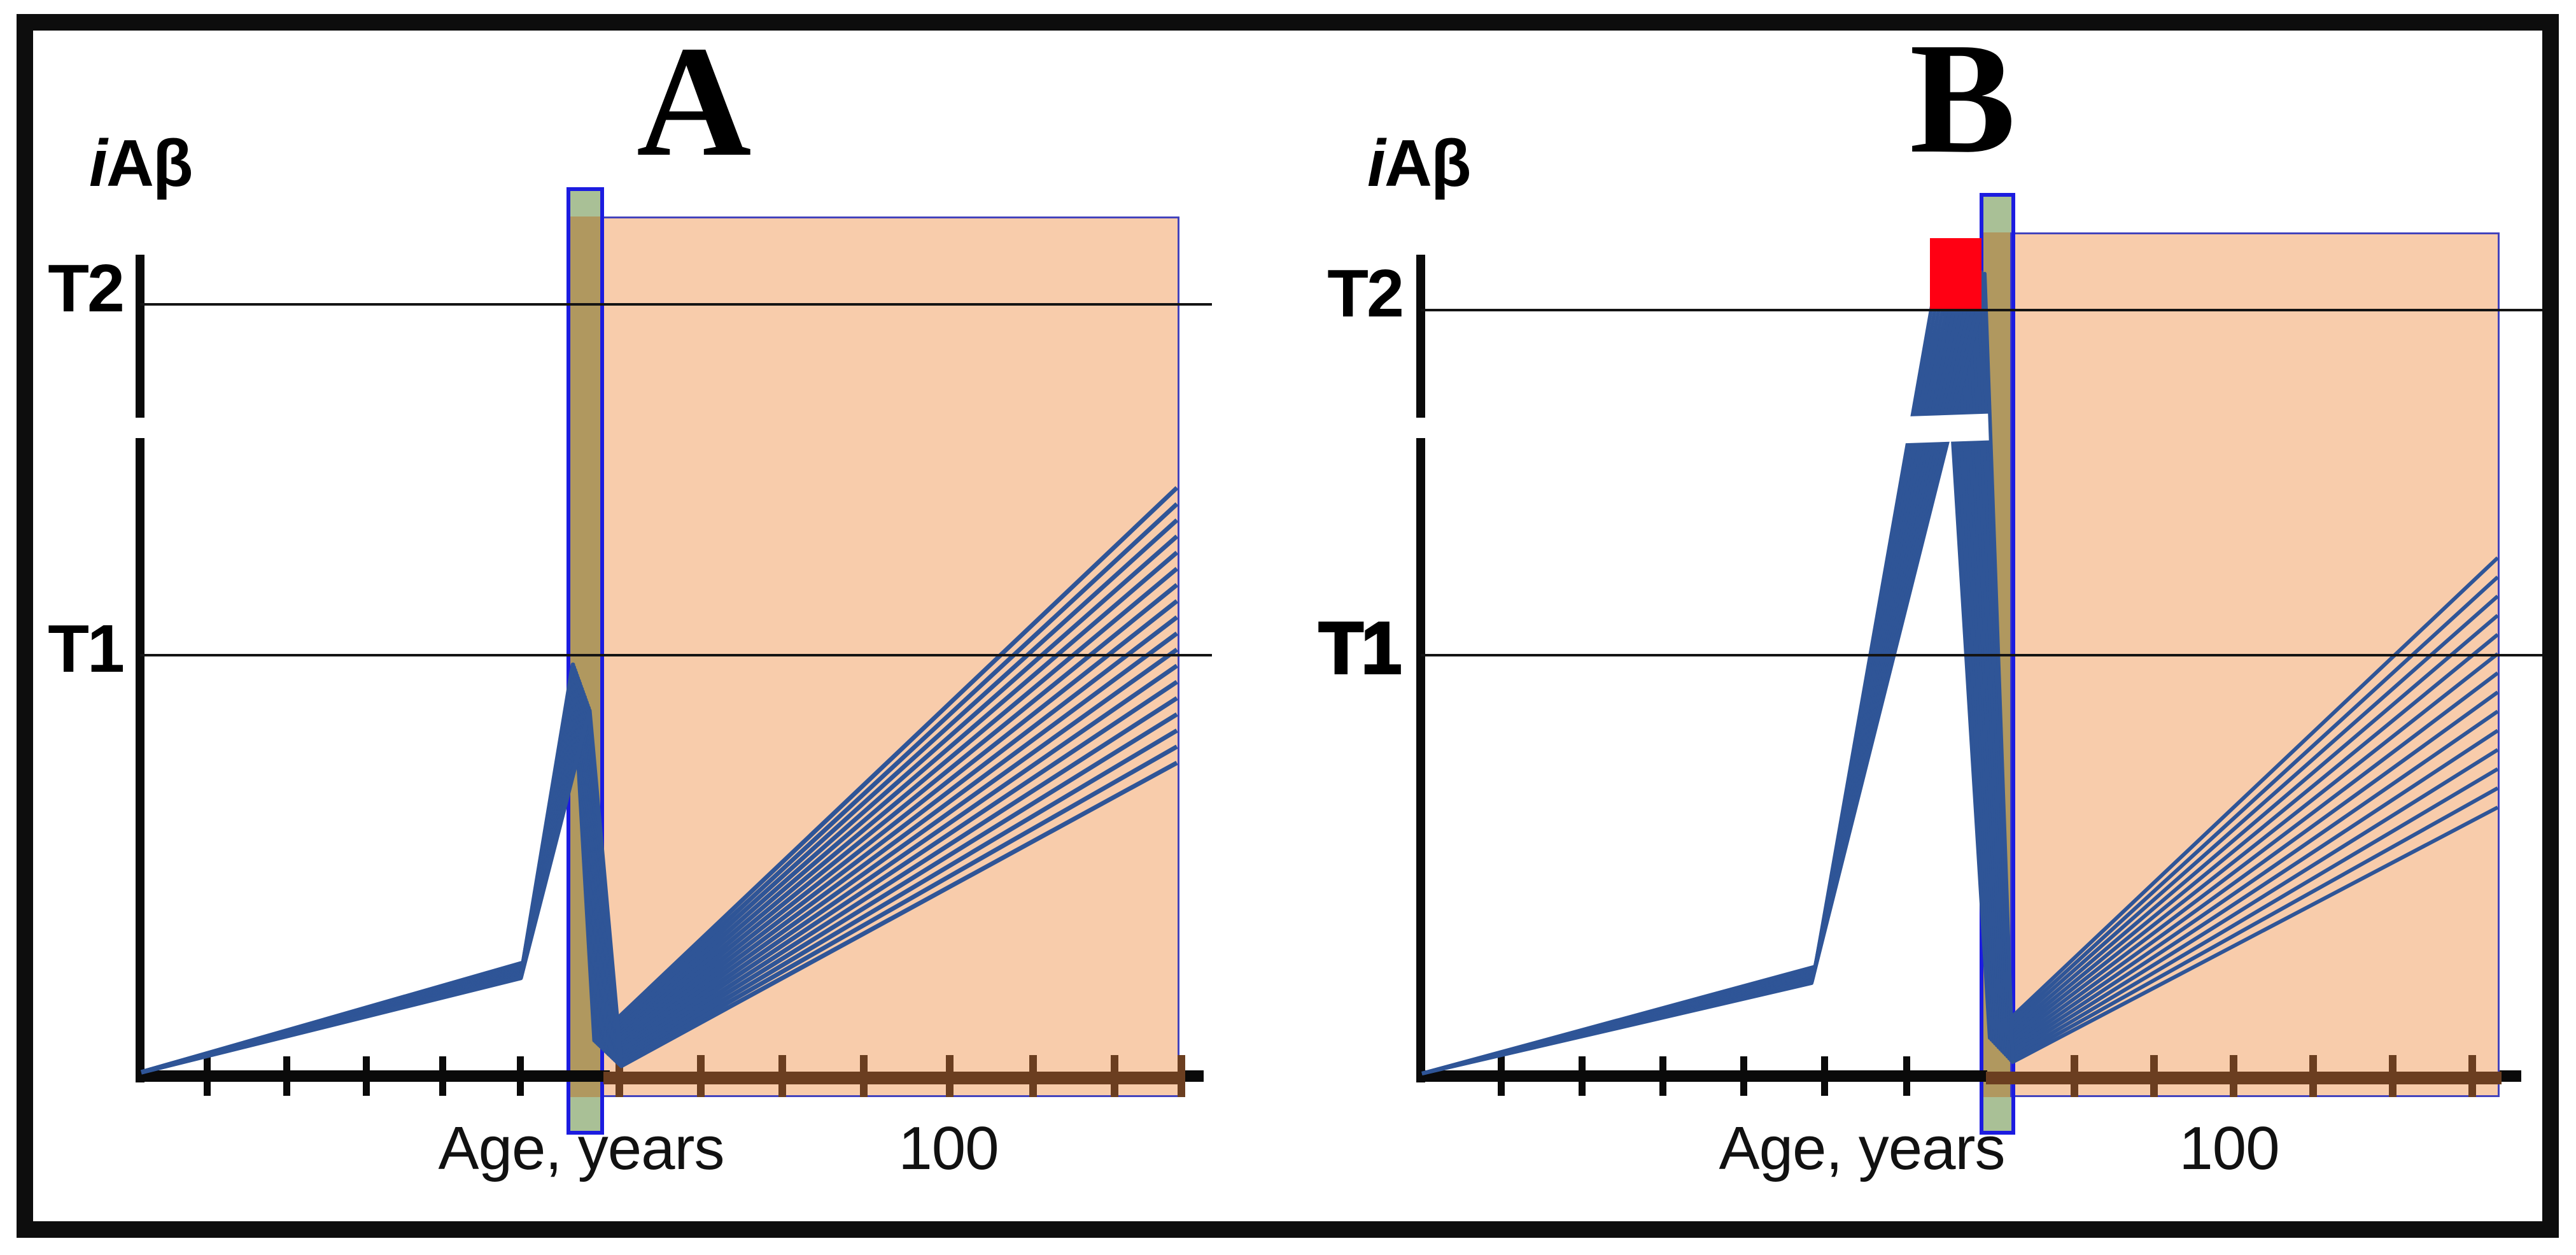 The image size is (2576, 1255). Describe the element at coordinates (1986, 655) in the screenshot. I see `panel-b-t1-line` at that location.